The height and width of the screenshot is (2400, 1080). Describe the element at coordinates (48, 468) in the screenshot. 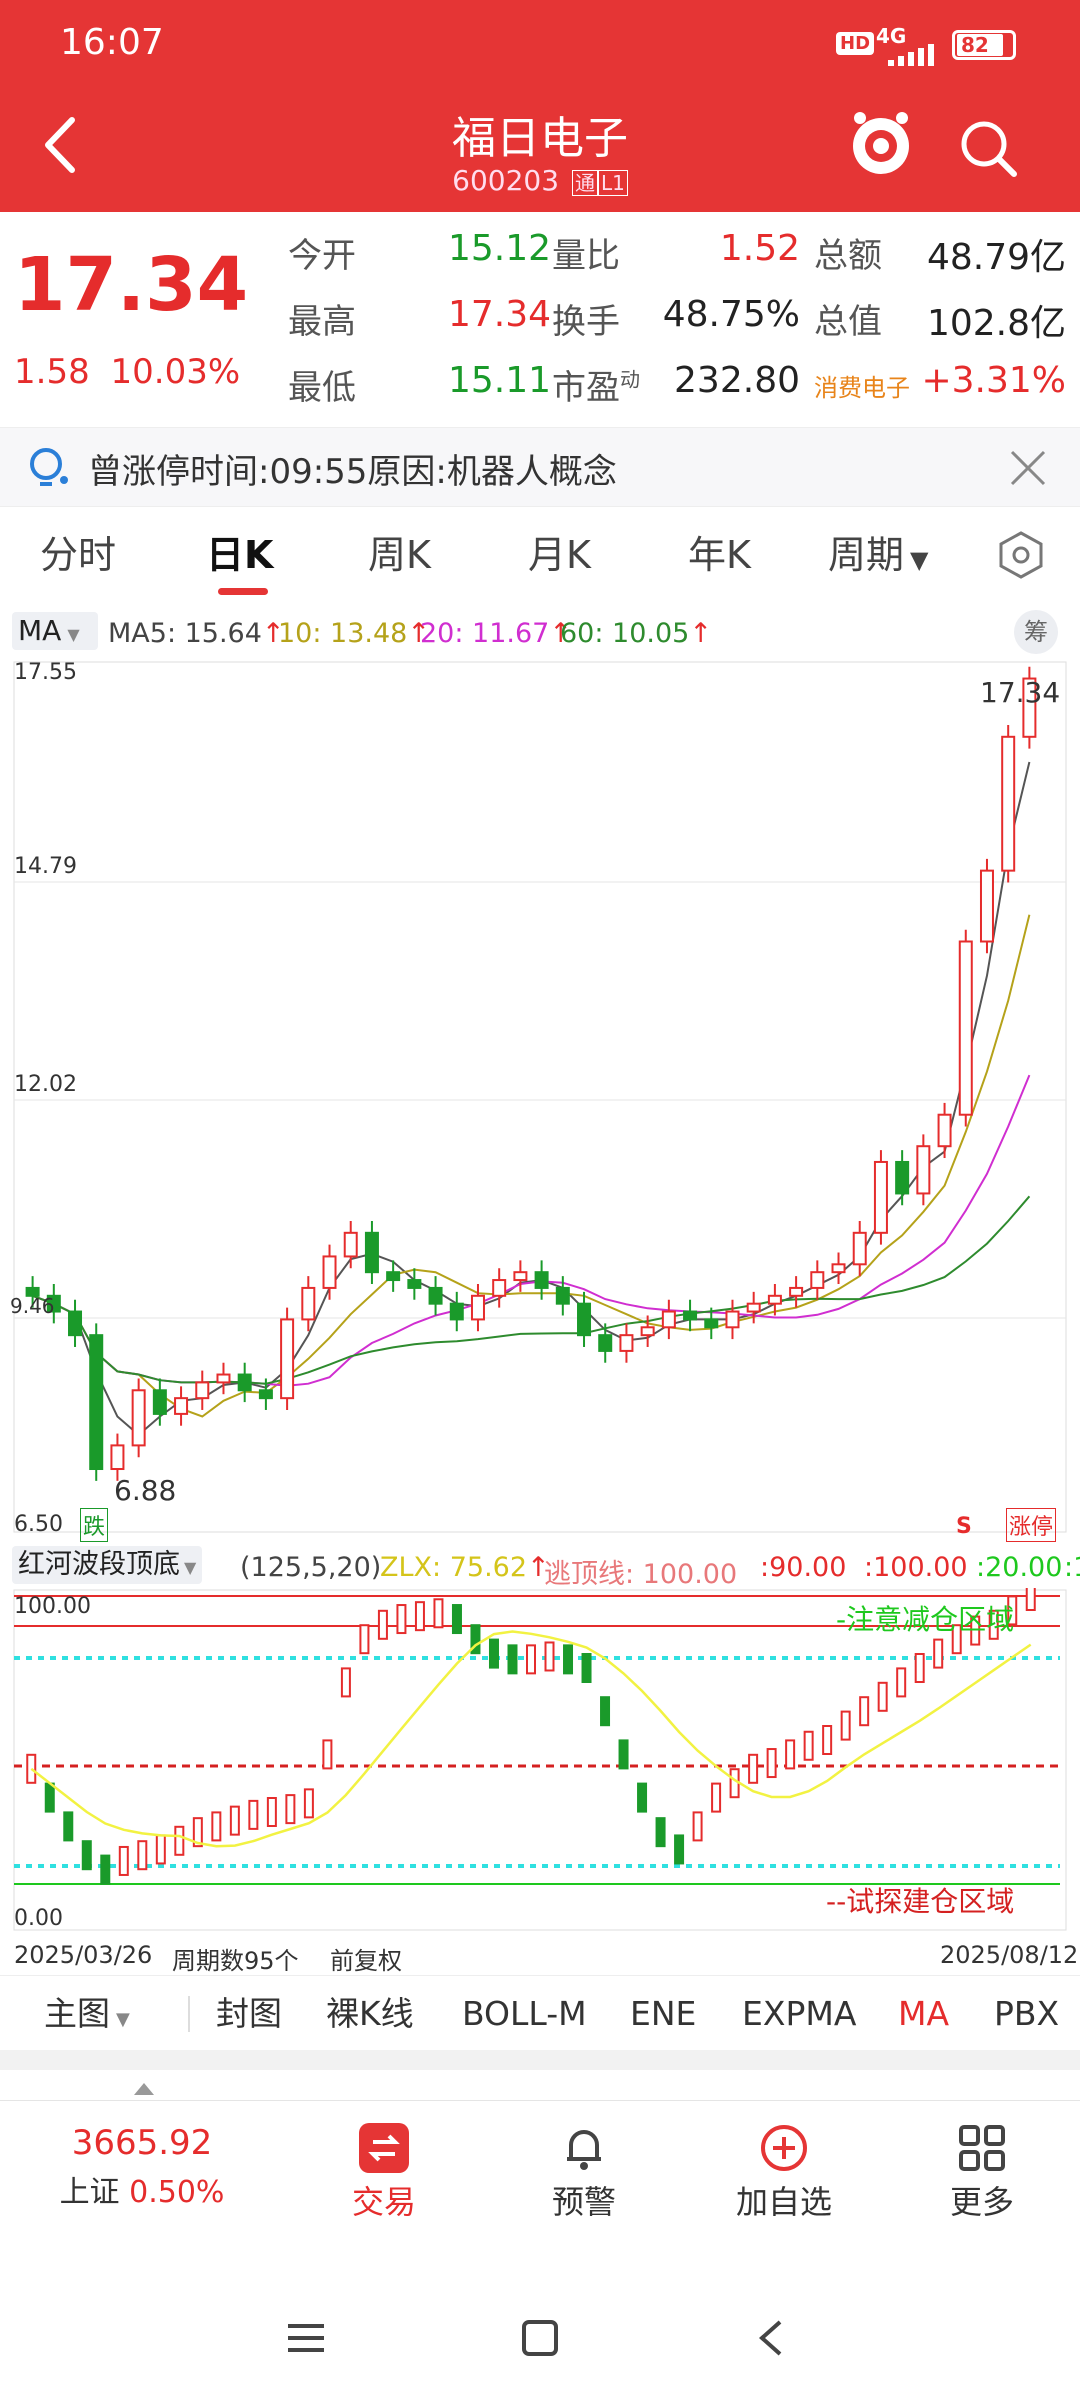

I see `lightbulb-icon` at that location.